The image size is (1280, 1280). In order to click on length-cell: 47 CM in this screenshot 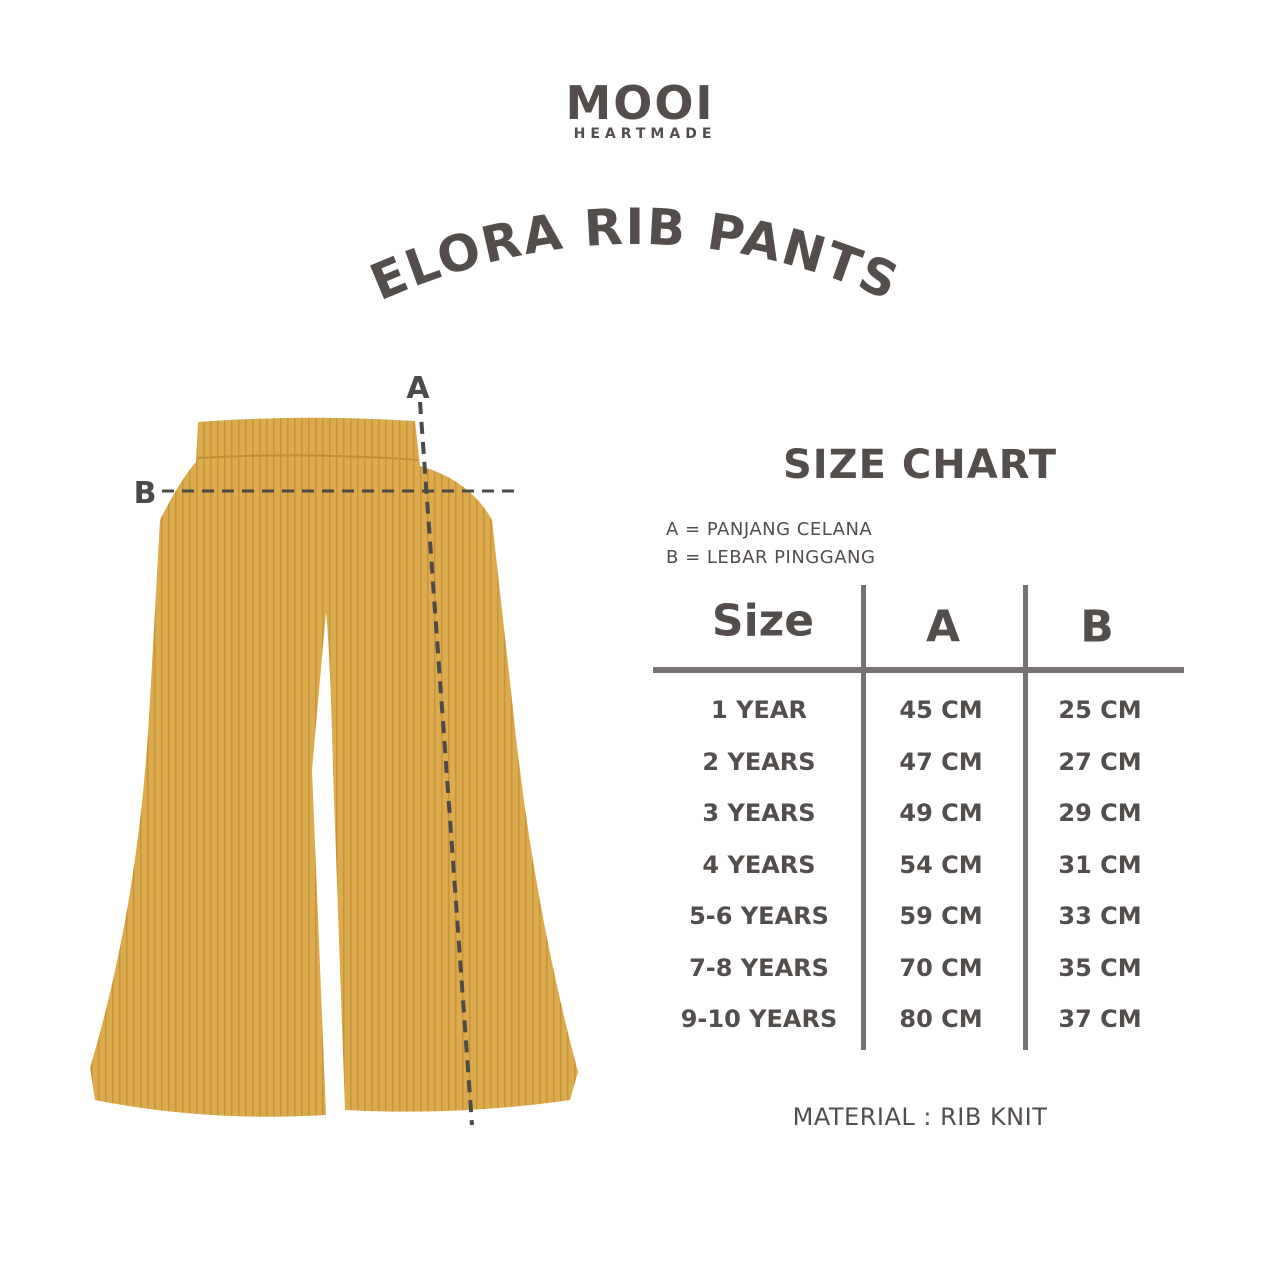, I will do `click(941, 761)`.